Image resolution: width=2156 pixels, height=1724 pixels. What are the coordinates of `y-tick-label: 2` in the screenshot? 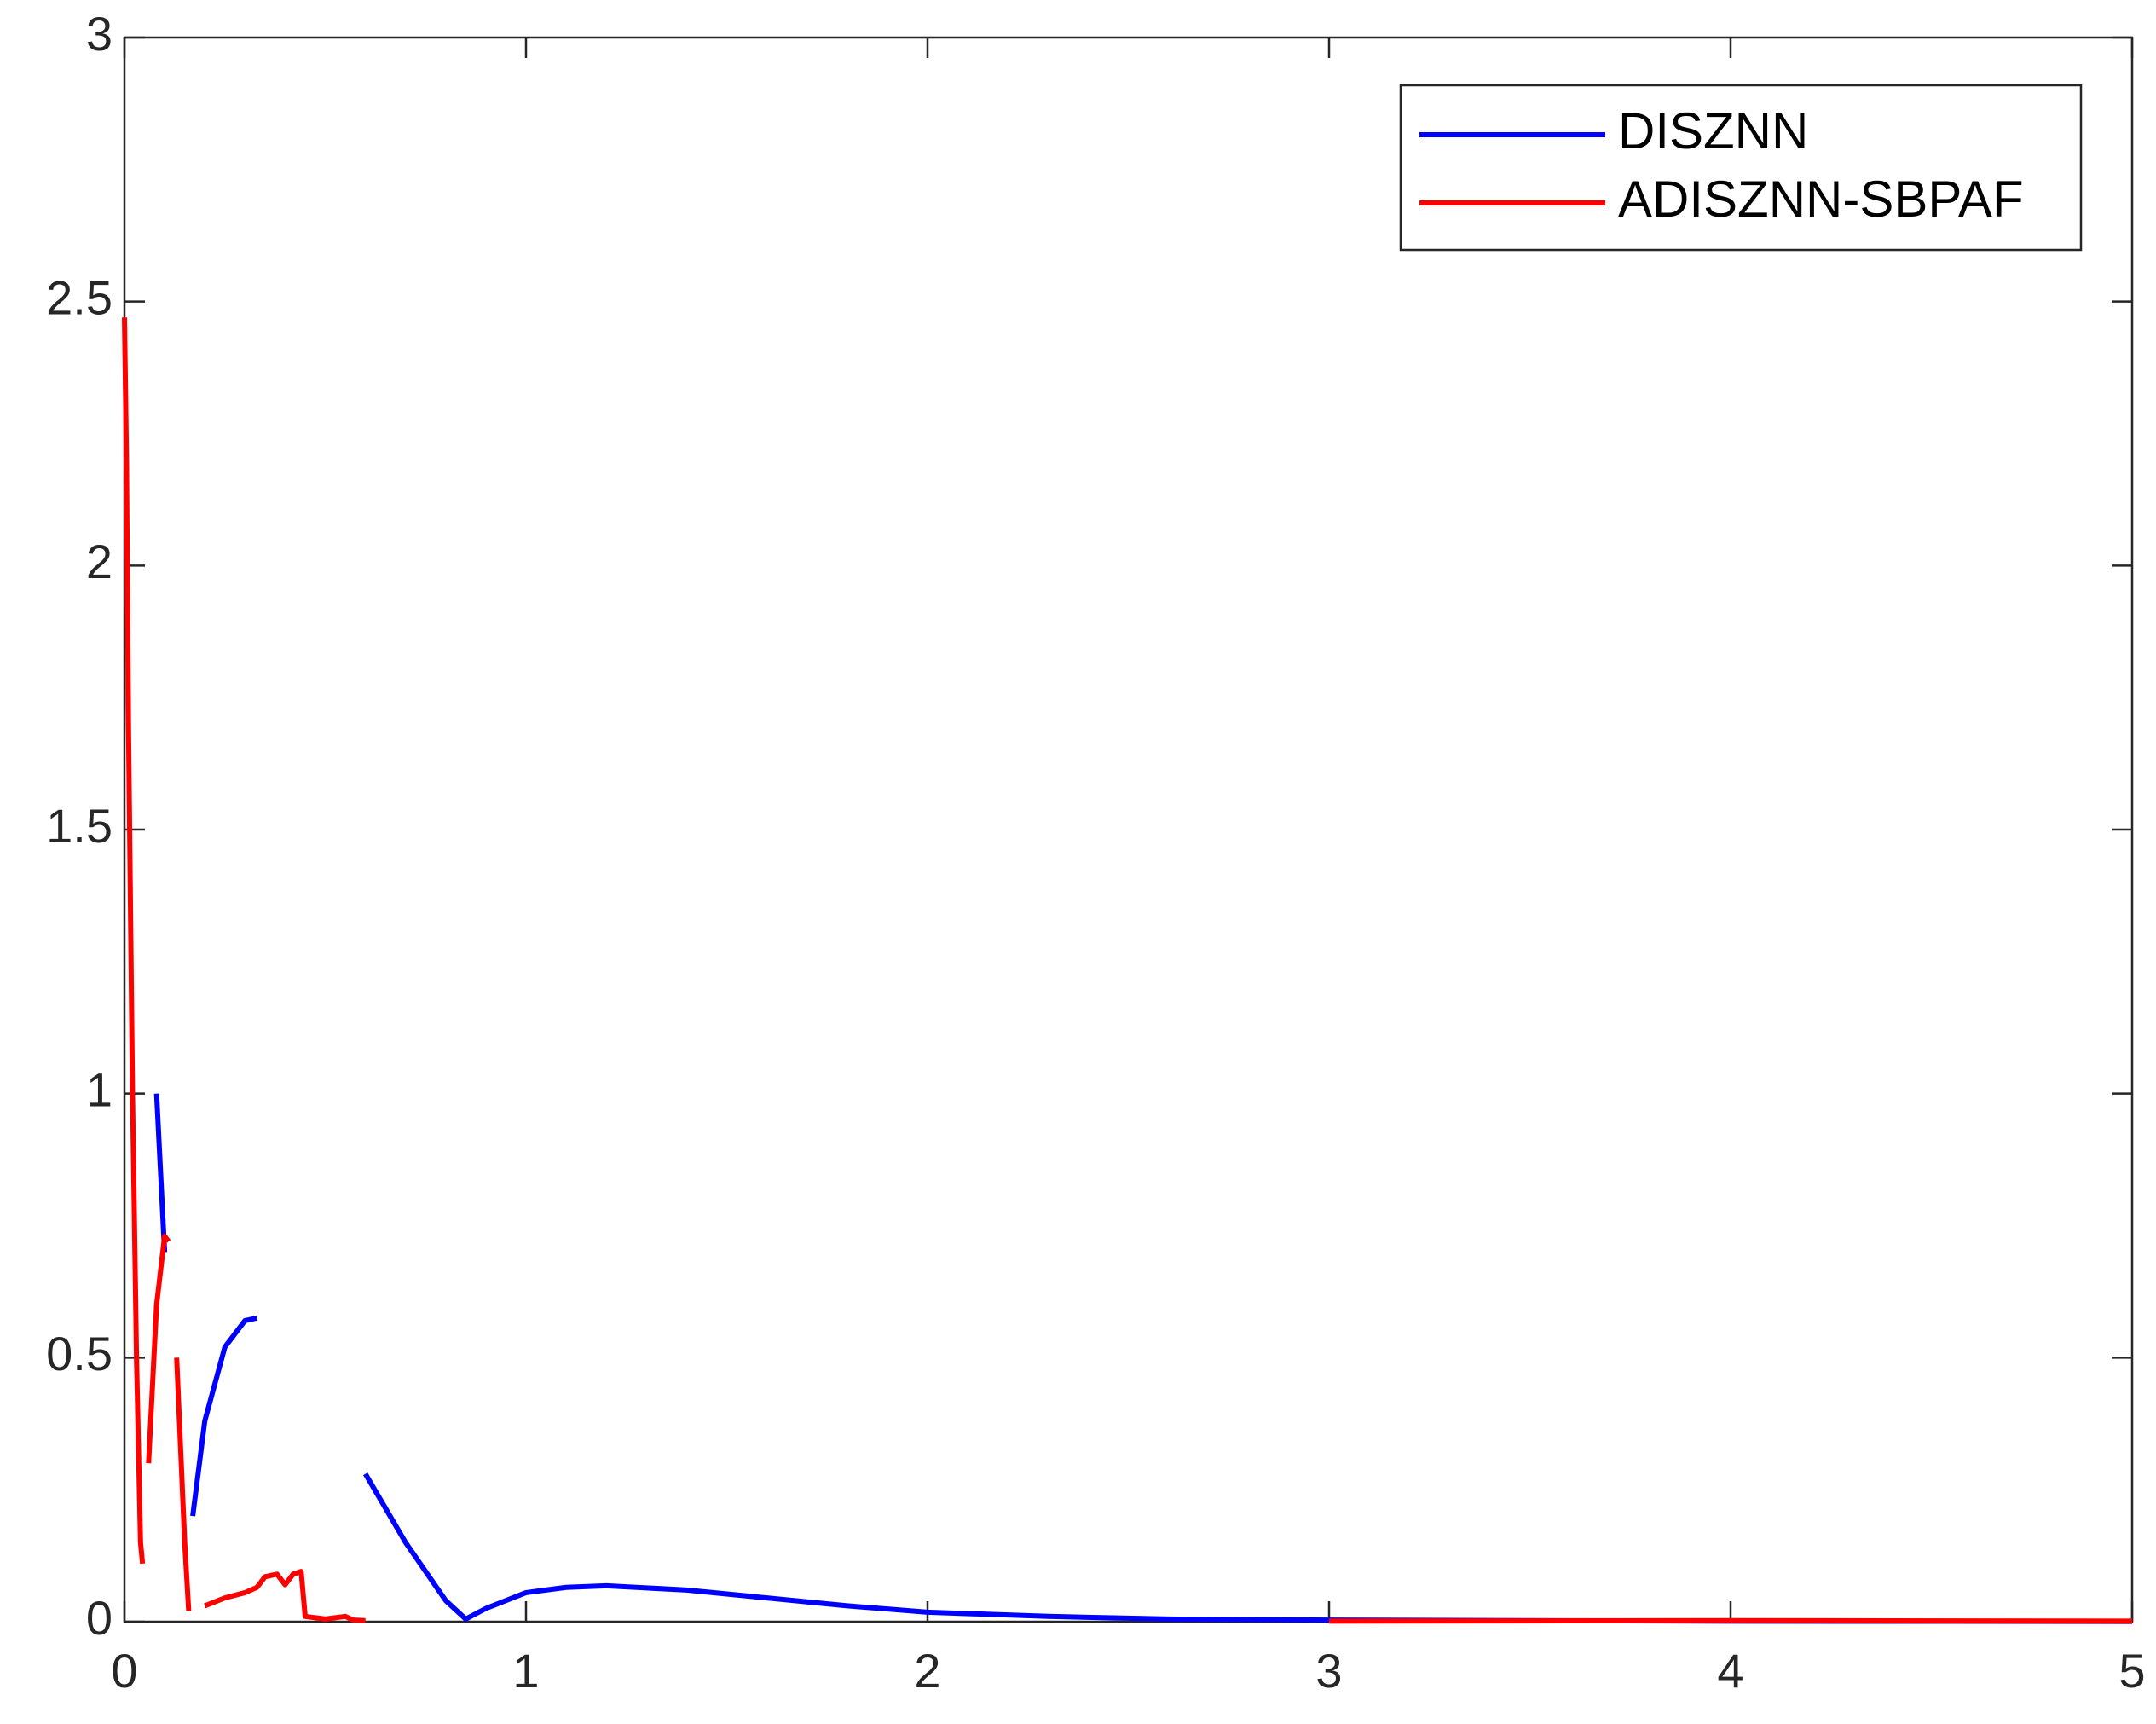 It's located at (99, 561).